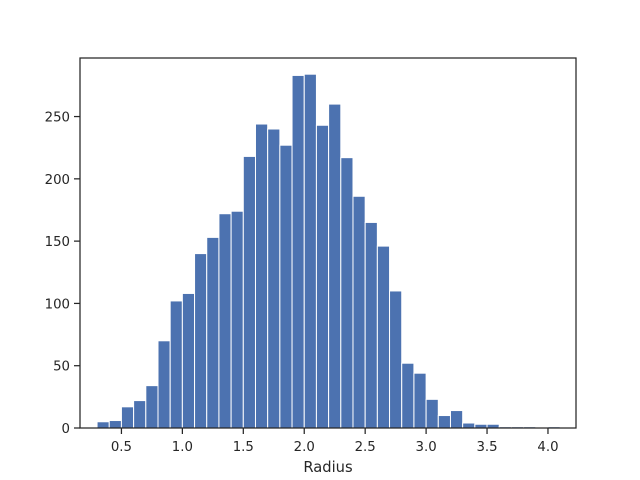 The image size is (640, 480). I want to click on x-tick-label: 0.5, so click(121, 447).